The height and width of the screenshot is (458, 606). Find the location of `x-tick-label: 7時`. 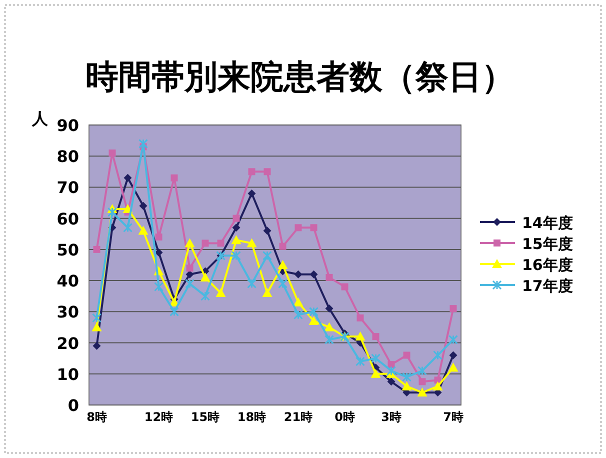

x-tick-label: 7時 is located at coordinates (453, 417).